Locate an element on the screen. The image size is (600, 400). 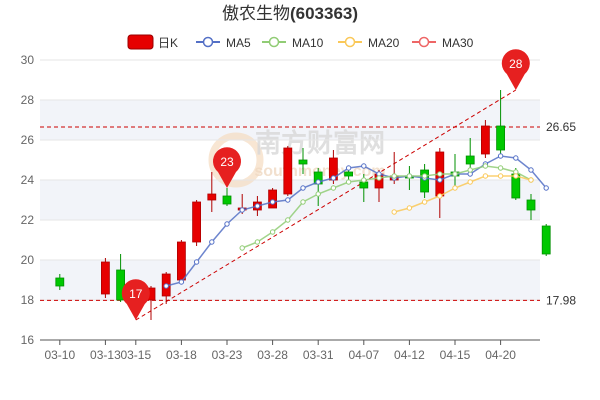
x-tick-label: 04-12 is located at coordinates (409, 355).